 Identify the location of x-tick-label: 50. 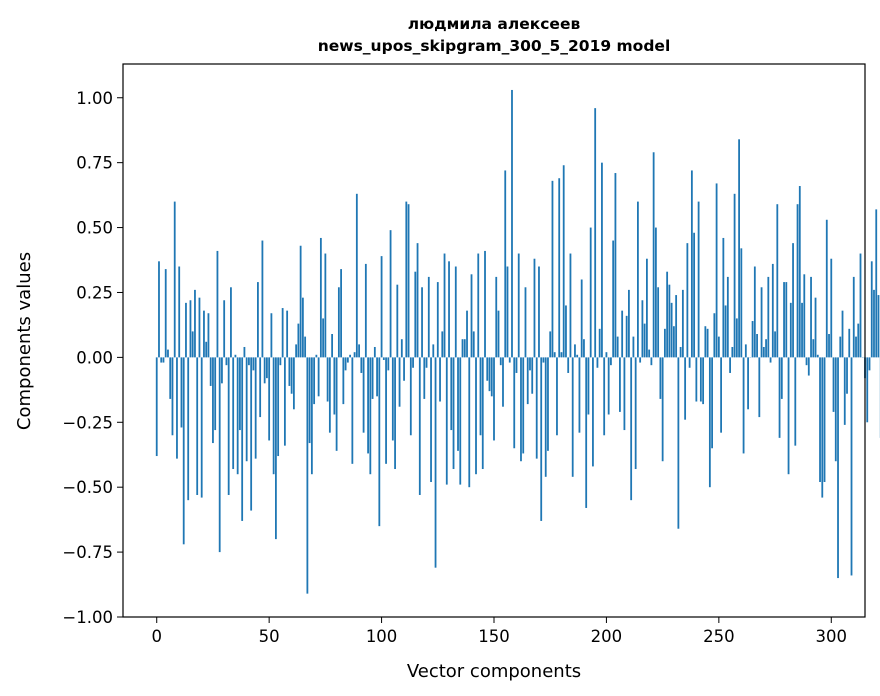
(269, 636).